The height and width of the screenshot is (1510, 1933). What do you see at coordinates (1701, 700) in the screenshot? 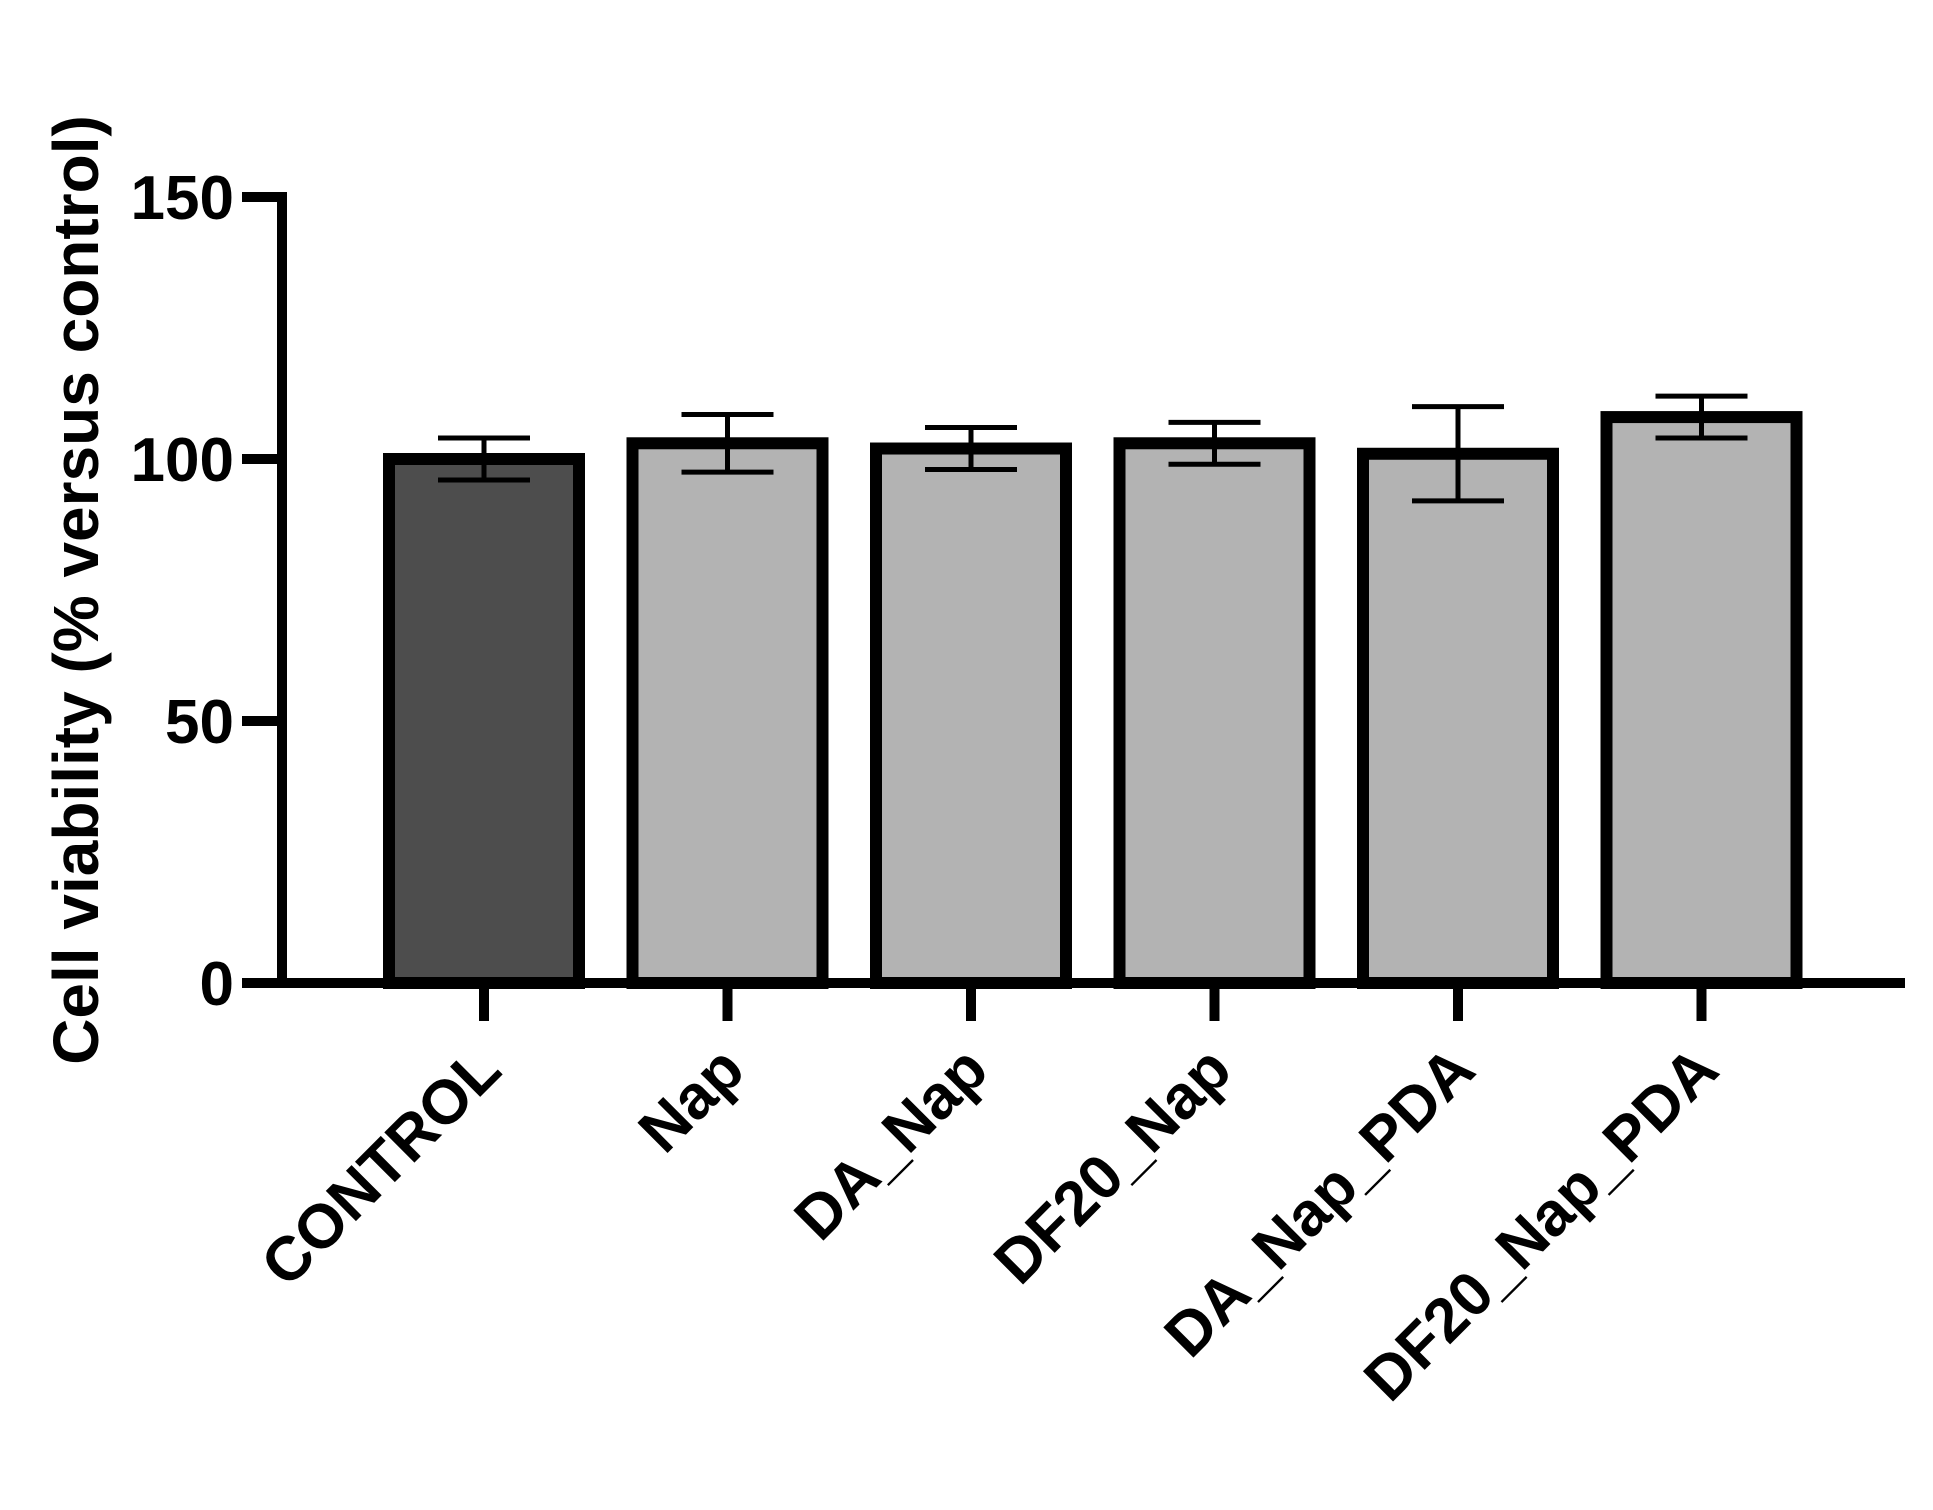
I see `bar-df20-nap-pda` at bounding box center [1701, 700].